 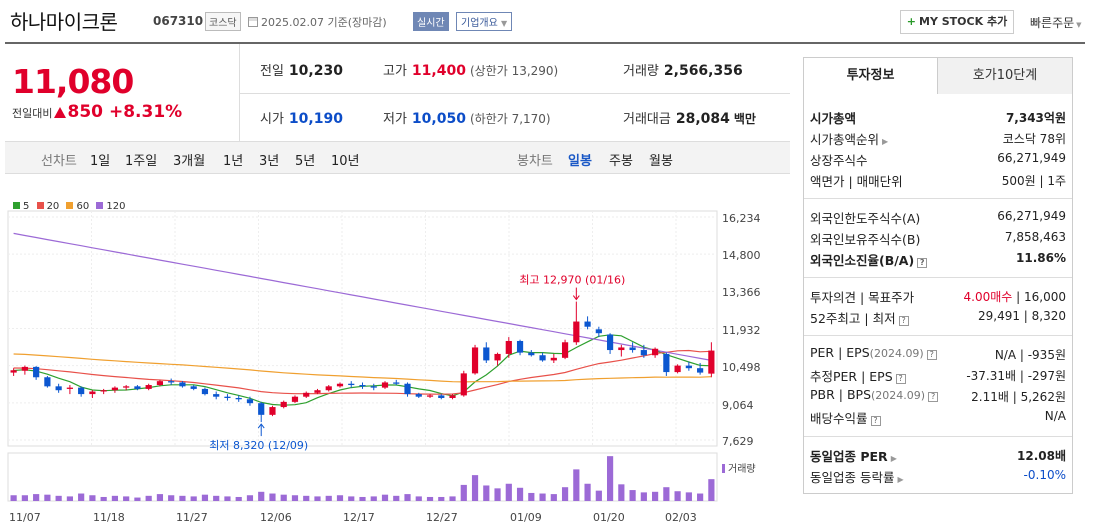 What do you see at coordinates (1079, 25) in the screenshot?
I see `chevron-down-icon: ▼` at bounding box center [1079, 25].